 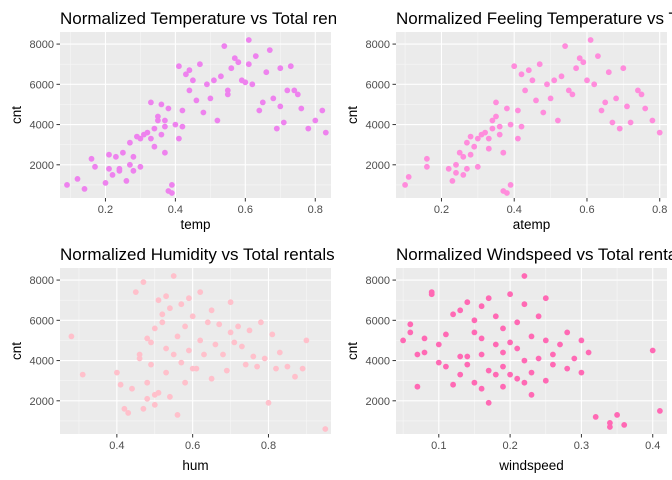 What do you see at coordinates (531, 465) in the screenshot?
I see `x-axis-label: windspeed` at bounding box center [531, 465].